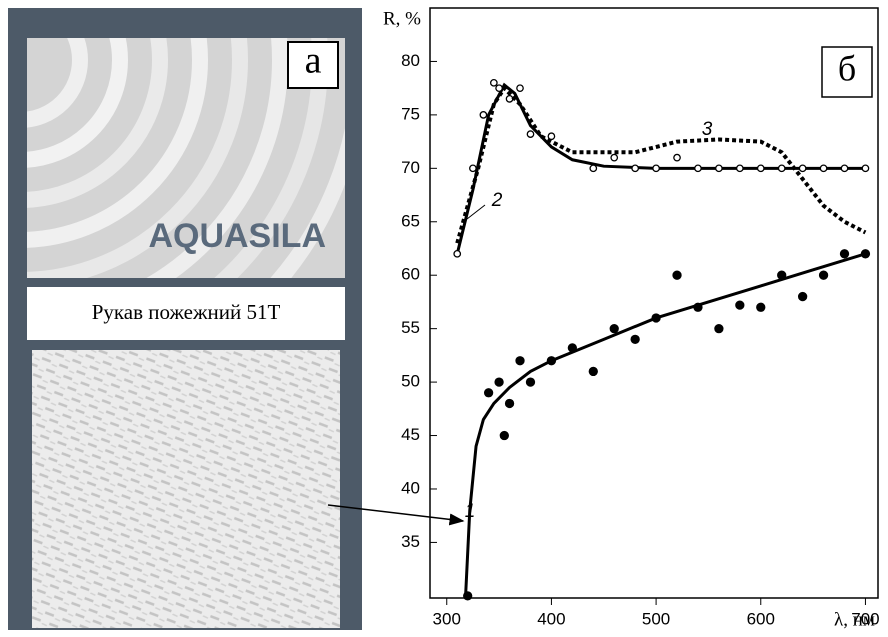 Image resolution: width=888 pixels, height=637 pixels. I want to click on x-tick-label: 500, so click(656, 618).